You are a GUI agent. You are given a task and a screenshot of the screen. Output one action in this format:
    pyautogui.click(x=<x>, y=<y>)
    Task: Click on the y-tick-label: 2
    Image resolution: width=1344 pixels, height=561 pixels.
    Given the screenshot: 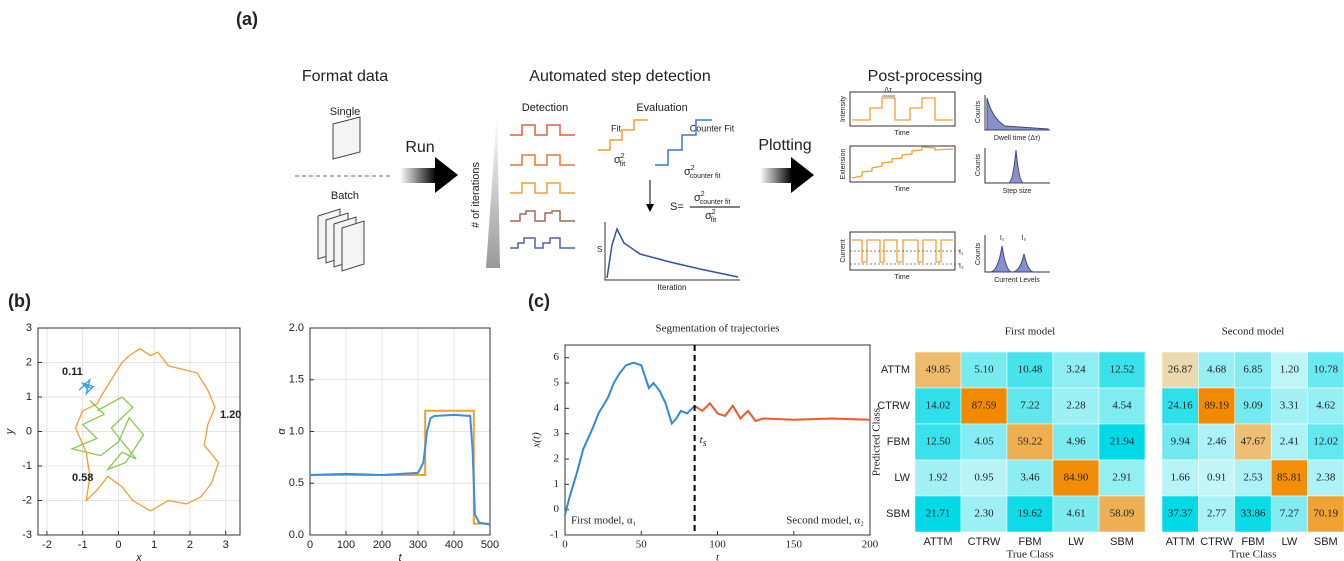 What is the action you would take?
    pyautogui.click(x=29, y=362)
    